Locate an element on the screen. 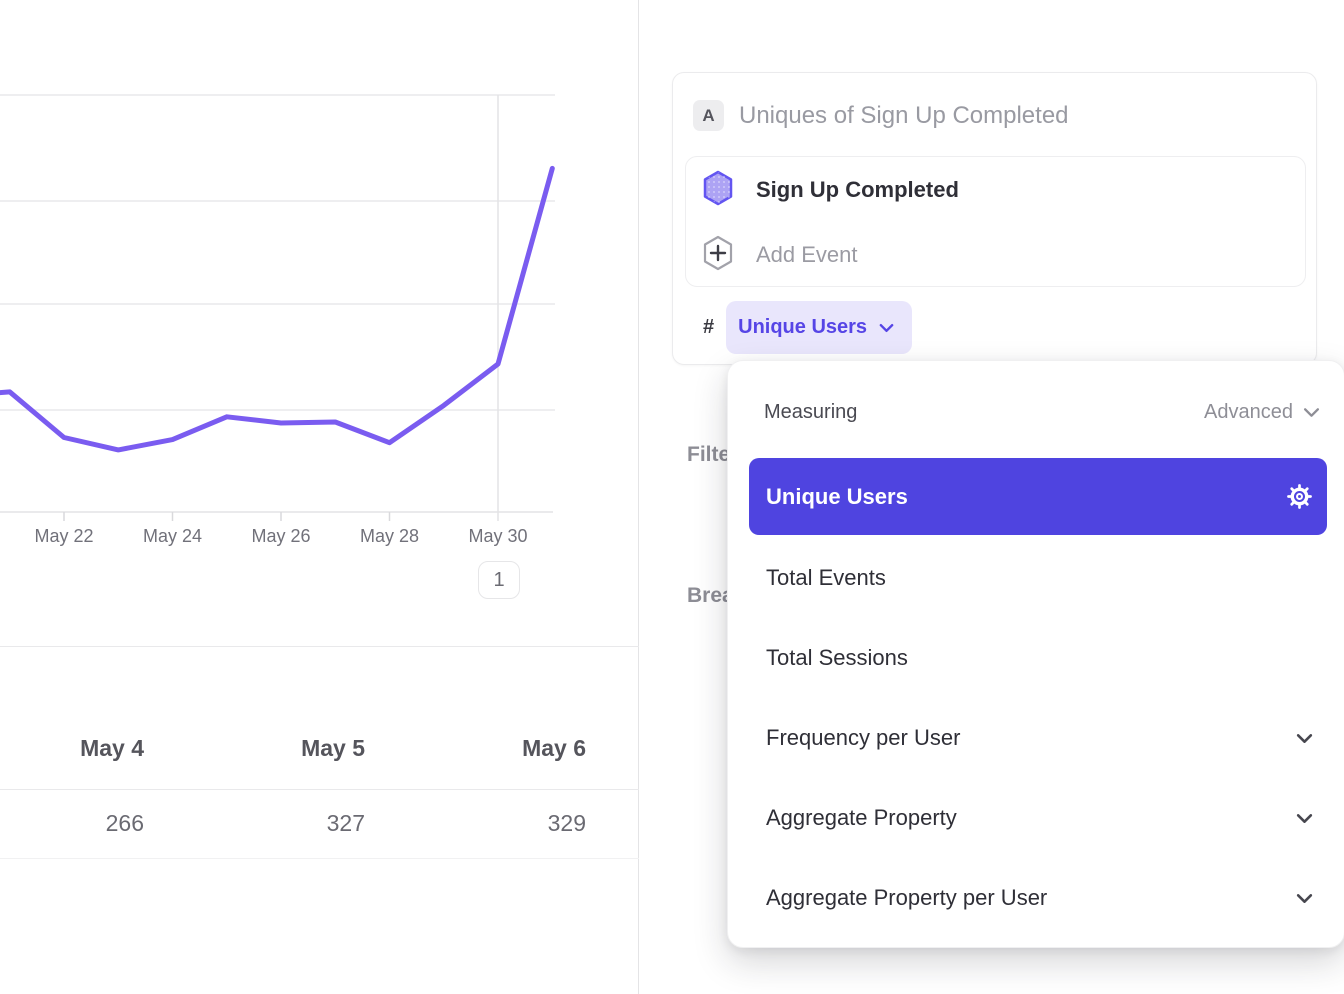 This screenshot has width=1344, height=994. dropdown-item-total-sessions: Total Sessions is located at coordinates (1038, 658).